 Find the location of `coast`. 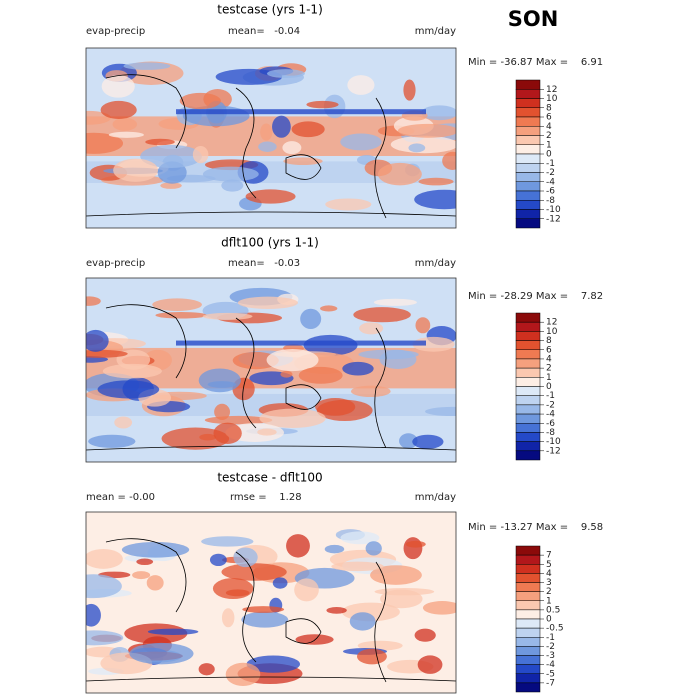

coast is located at coordinates (271, 146).